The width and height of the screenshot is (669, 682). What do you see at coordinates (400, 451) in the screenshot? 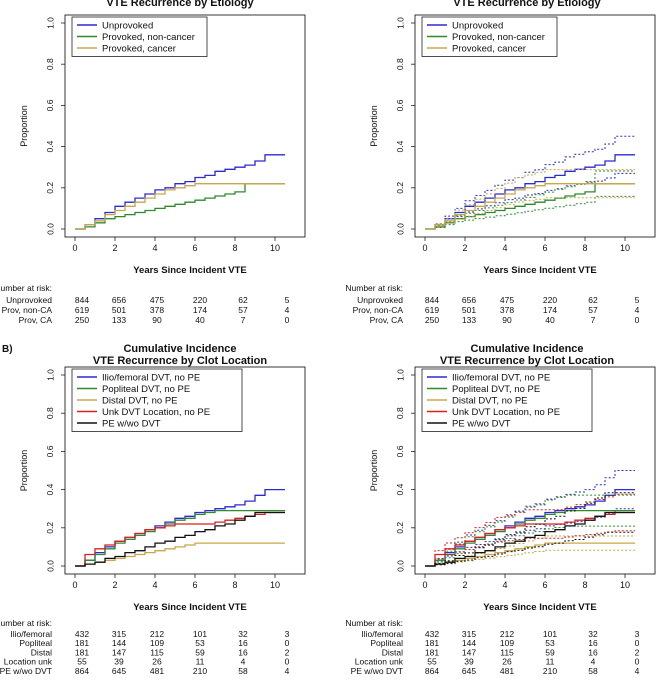
I see `y-tick-label: 0.6` at bounding box center [400, 451].